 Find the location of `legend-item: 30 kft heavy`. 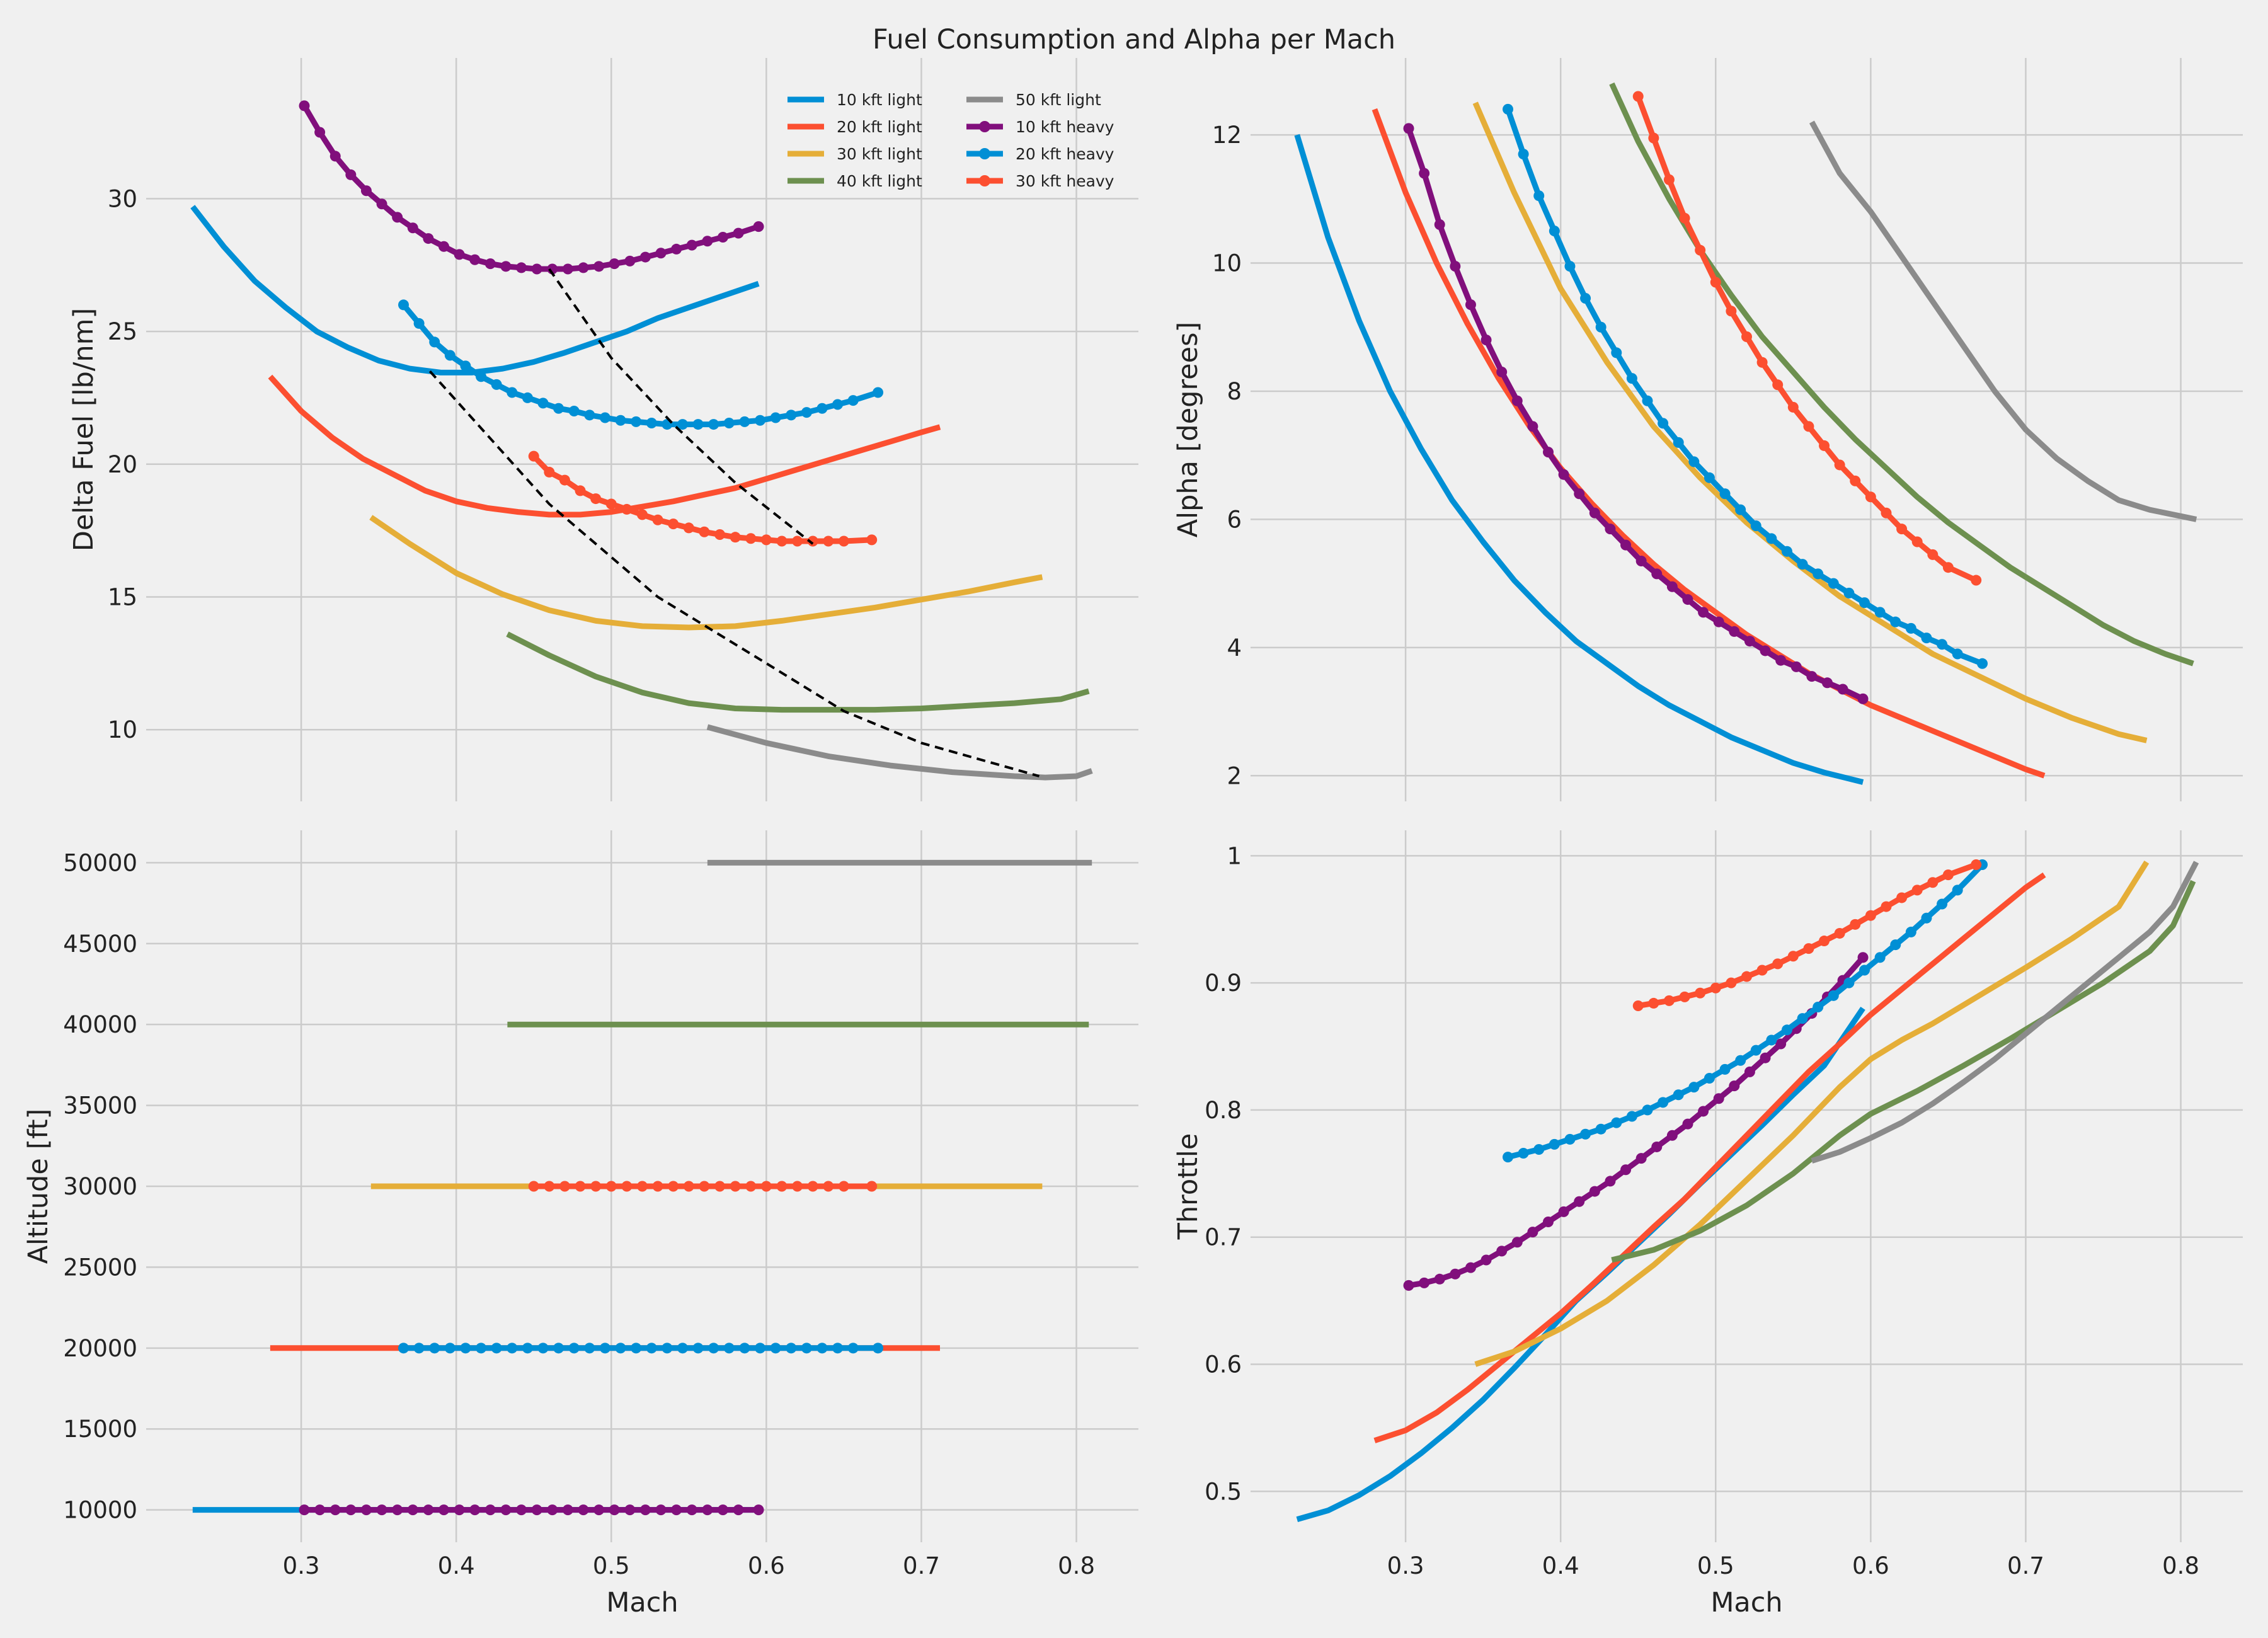

legend-item: 30 kft heavy is located at coordinates (1040, 181).